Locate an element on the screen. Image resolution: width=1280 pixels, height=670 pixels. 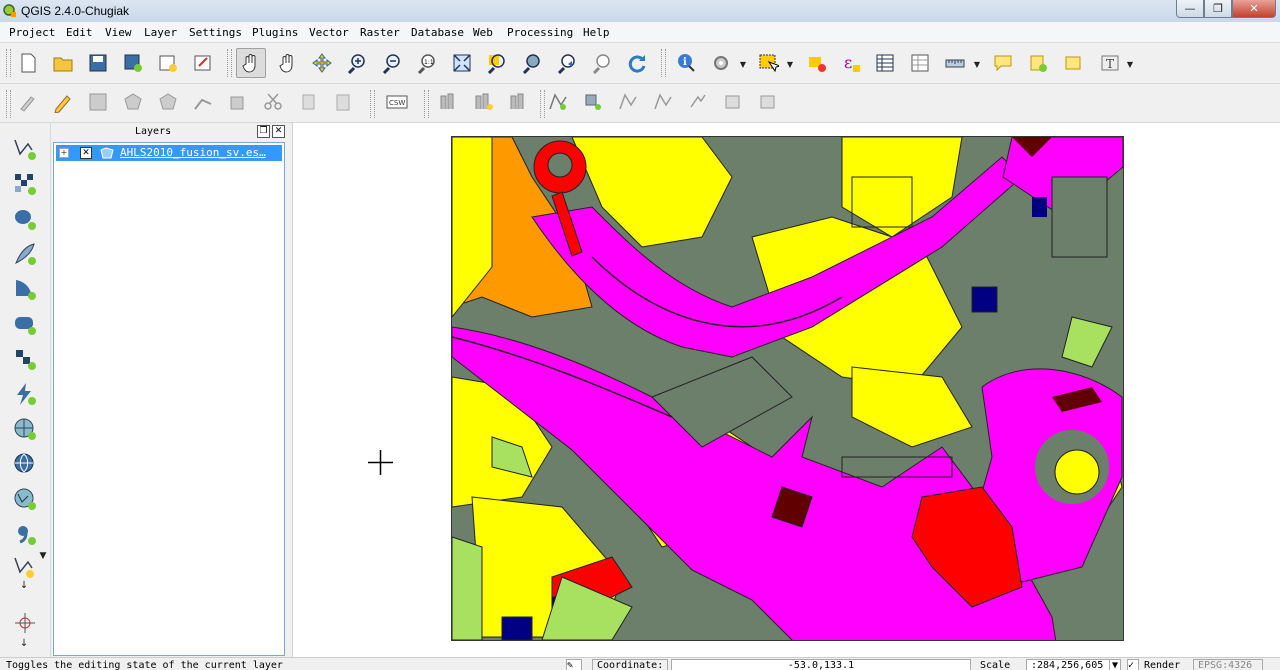
metasearch-button: CSW is located at coordinates (397, 102).